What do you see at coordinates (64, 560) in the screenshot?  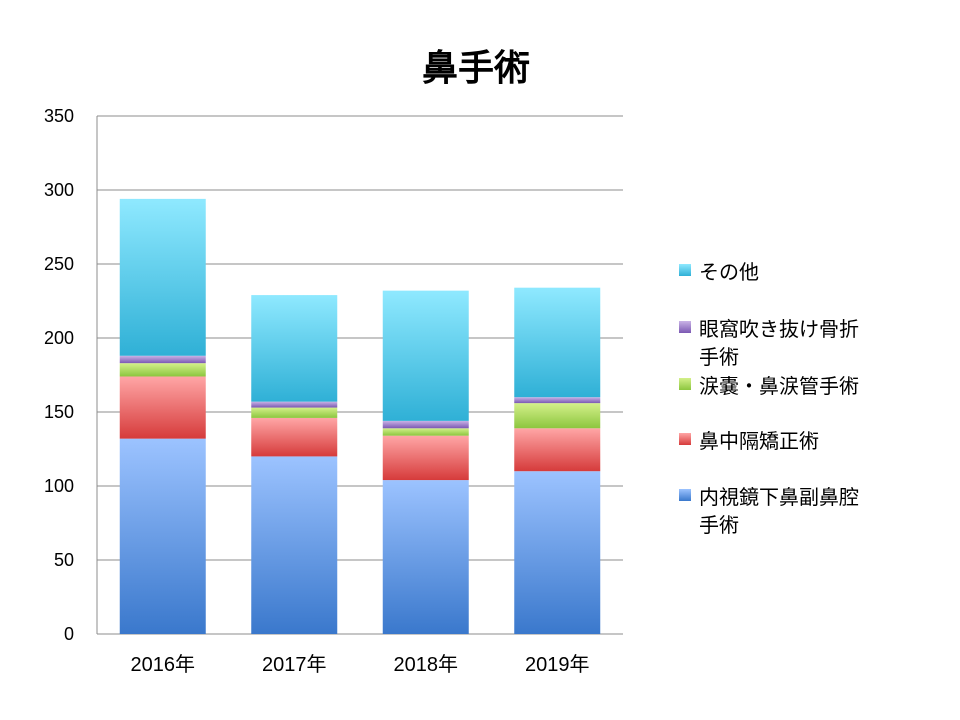 I see `y-tick-label: 50` at bounding box center [64, 560].